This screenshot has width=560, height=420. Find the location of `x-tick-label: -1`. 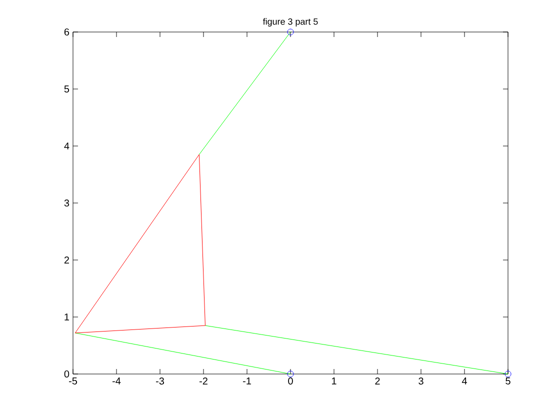

x-tick-label: -1 is located at coordinates (247, 381).